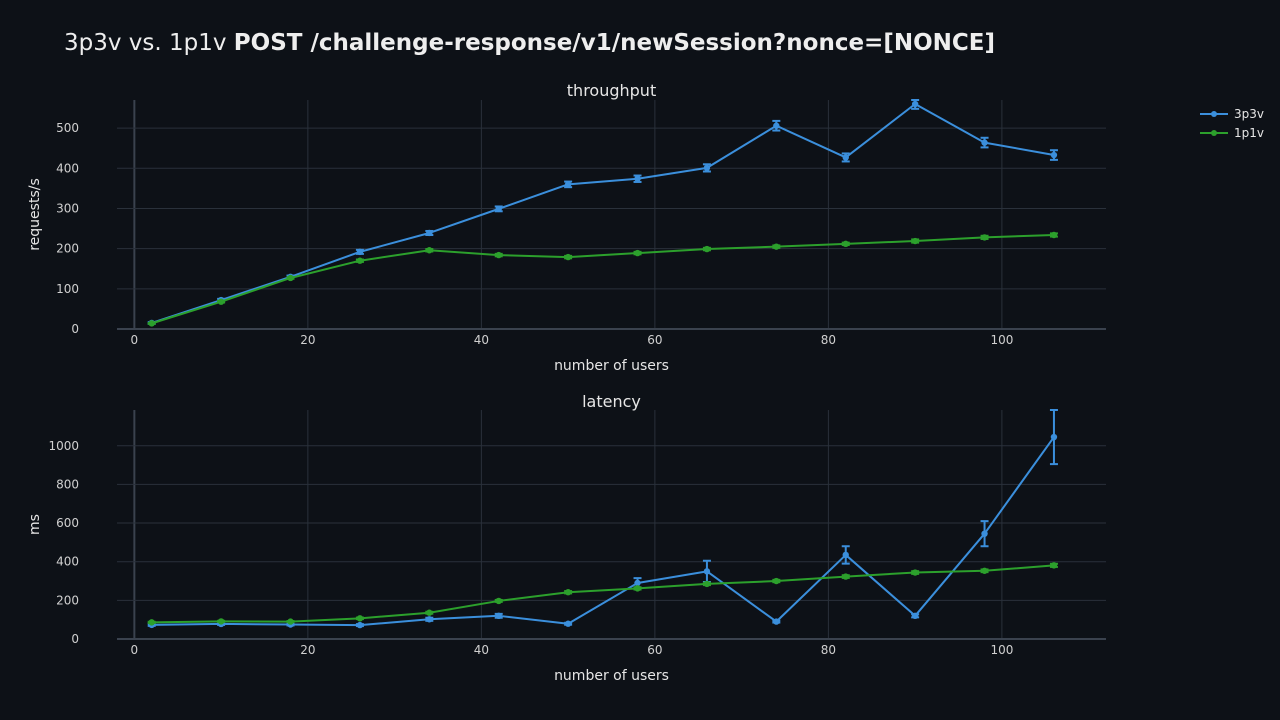  What do you see at coordinates (611, 366) in the screenshot?
I see `throughput-x-axis-label: number of users` at bounding box center [611, 366].